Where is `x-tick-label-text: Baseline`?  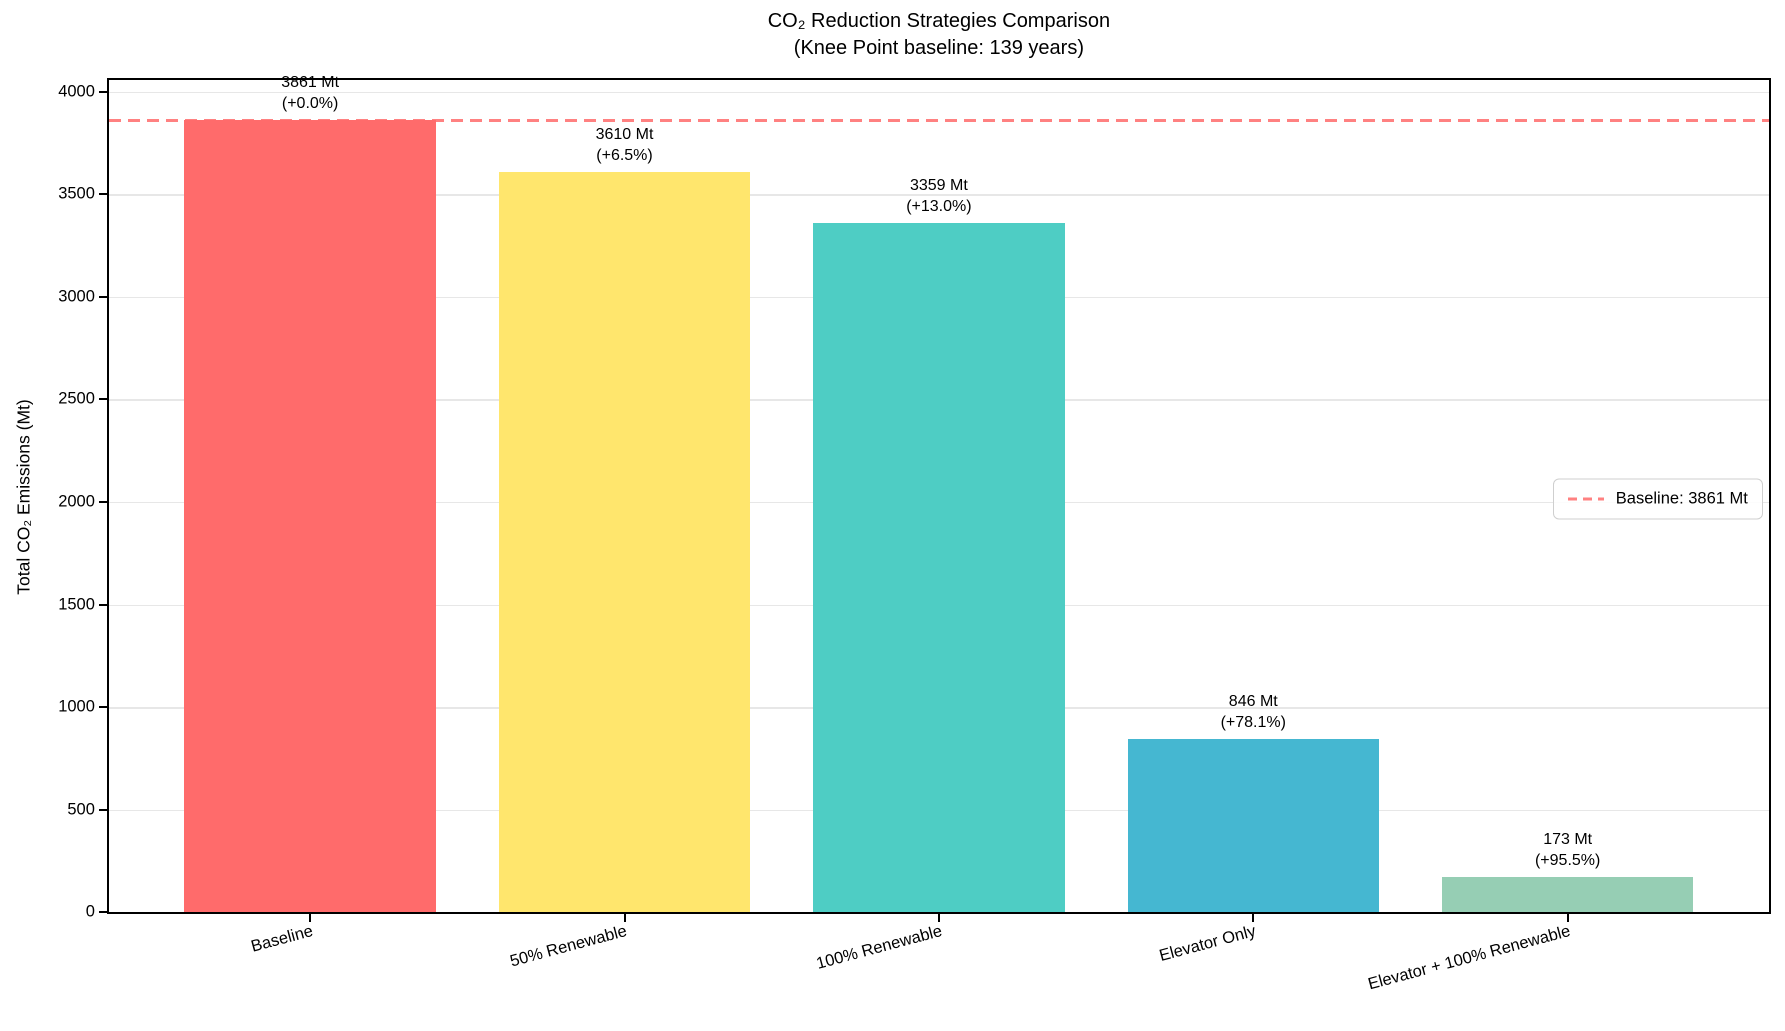 x-tick-label-text: Baseline is located at coordinates (281, 939).